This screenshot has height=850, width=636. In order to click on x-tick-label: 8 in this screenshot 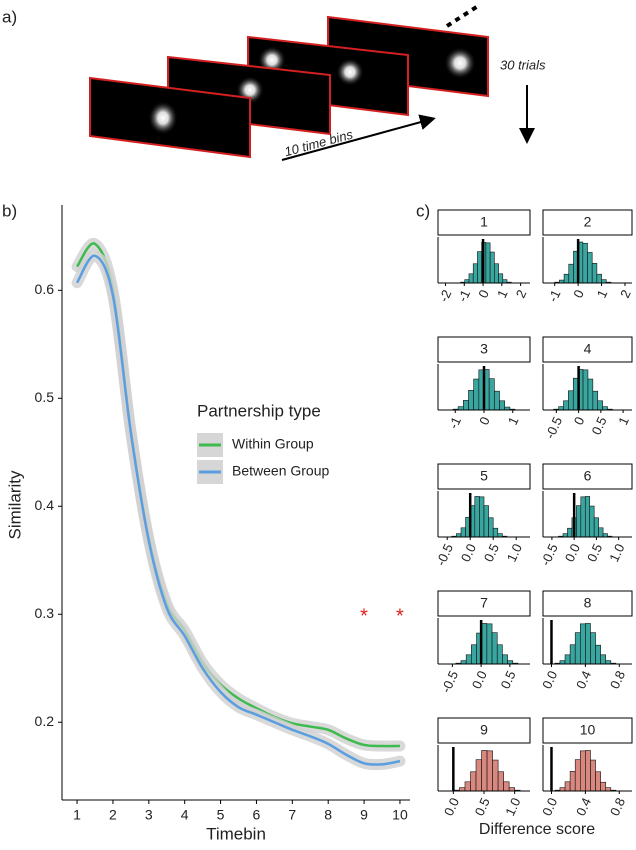, I will do `click(328, 815)`.